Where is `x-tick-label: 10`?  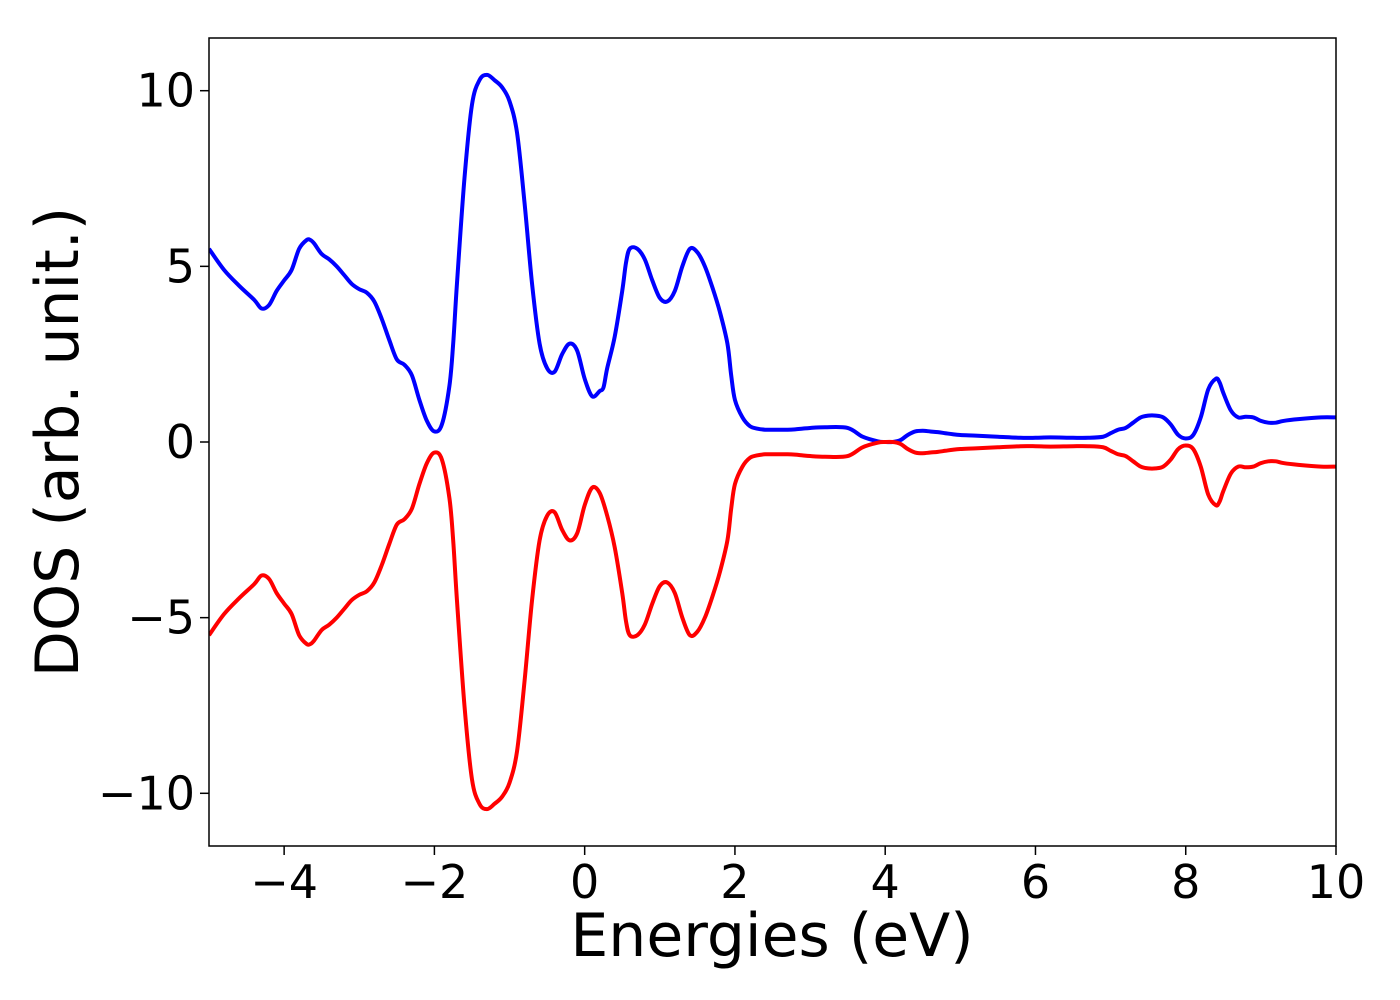
x-tick-label: 10 is located at coordinates (1336, 882).